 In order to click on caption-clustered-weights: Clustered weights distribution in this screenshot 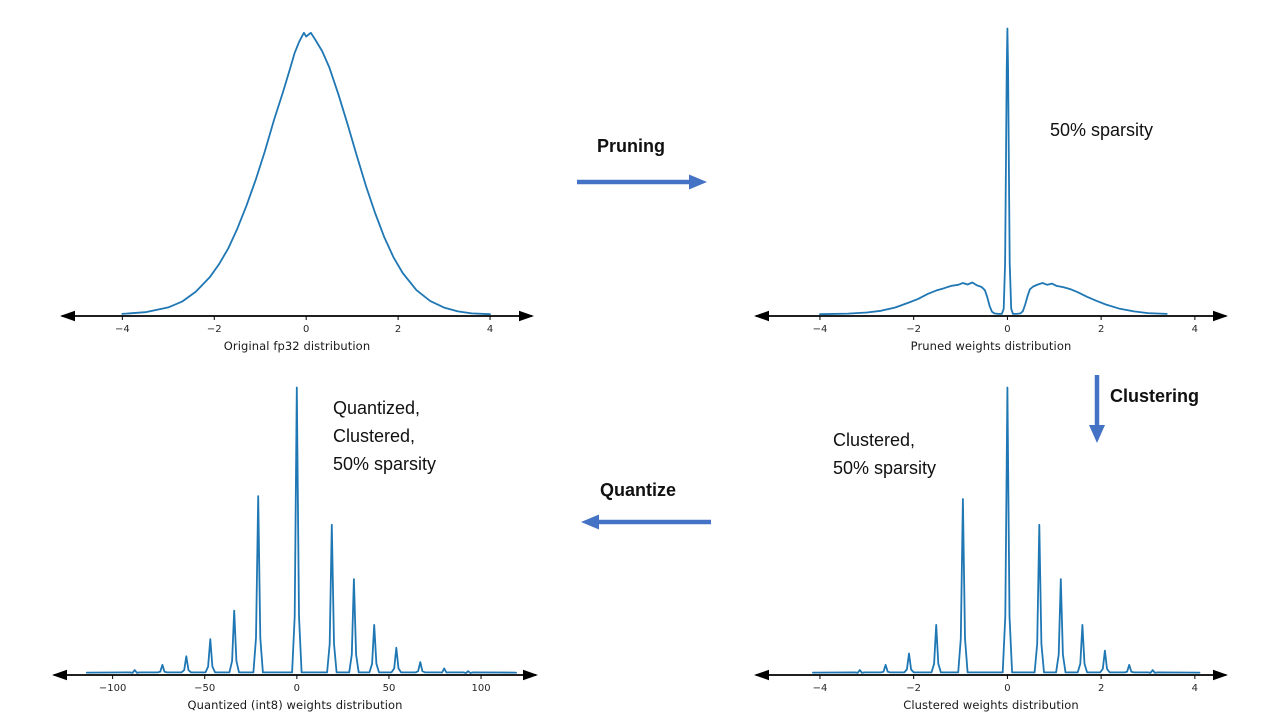, I will do `click(991, 705)`.